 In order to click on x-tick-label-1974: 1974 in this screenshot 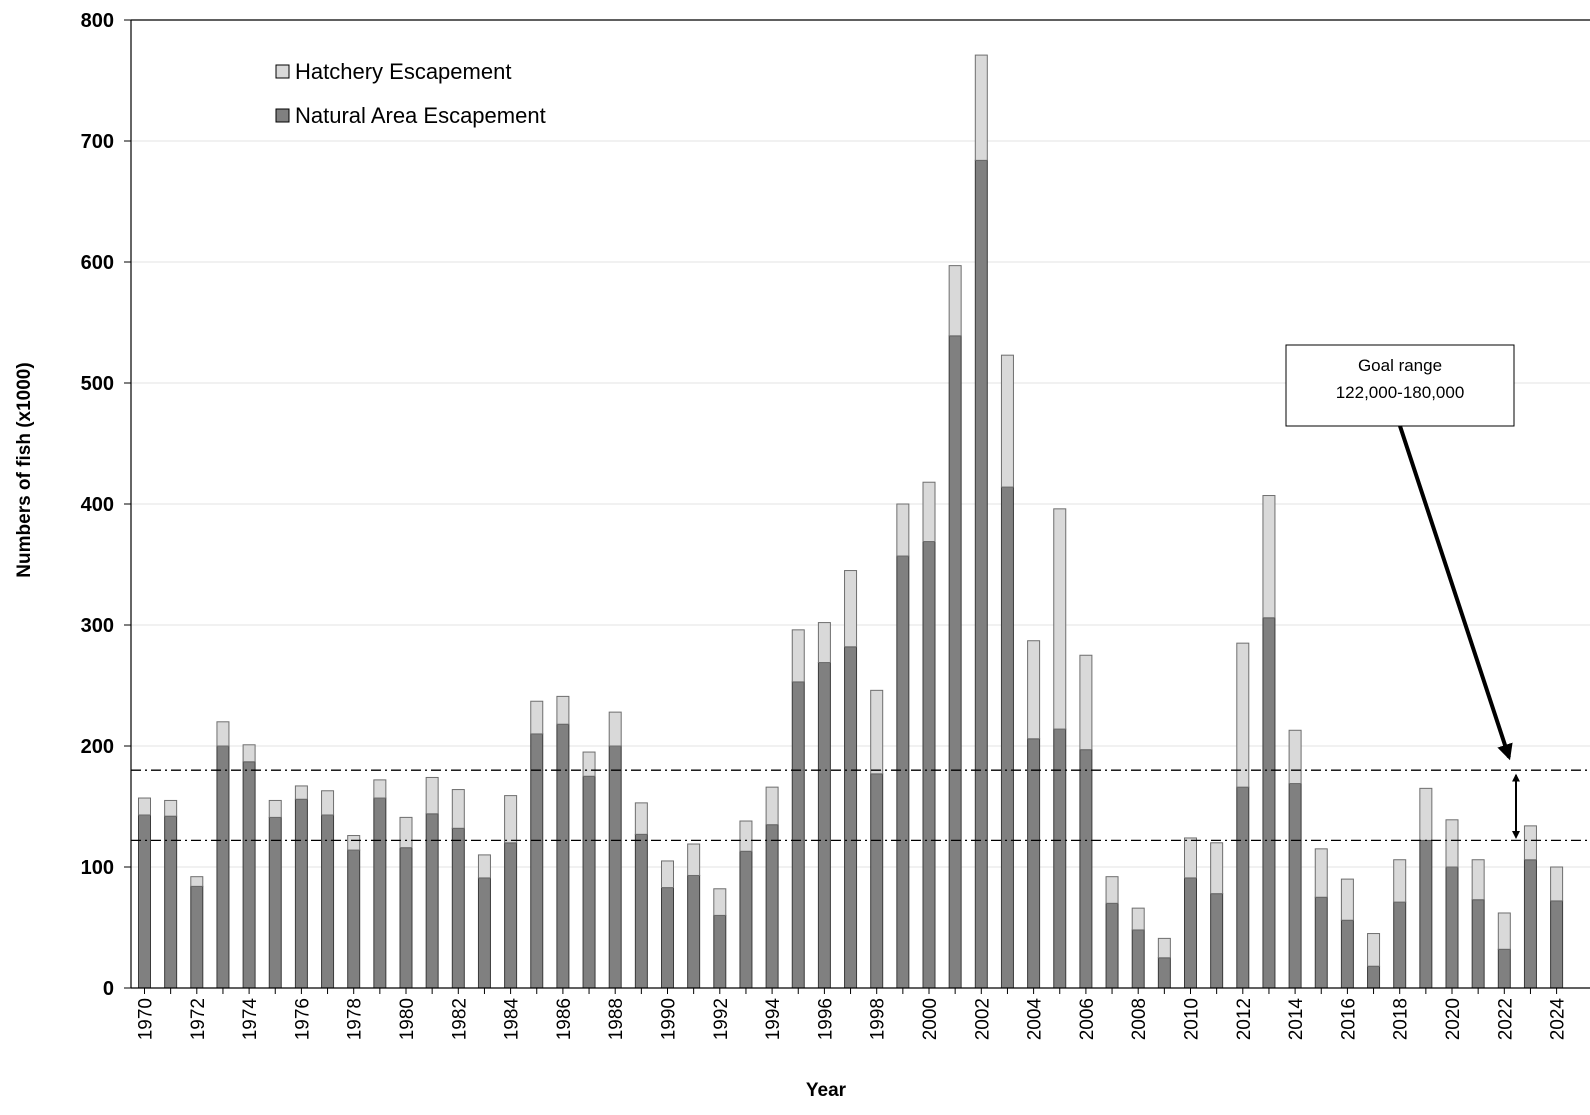, I will do `click(250, 1019)`.